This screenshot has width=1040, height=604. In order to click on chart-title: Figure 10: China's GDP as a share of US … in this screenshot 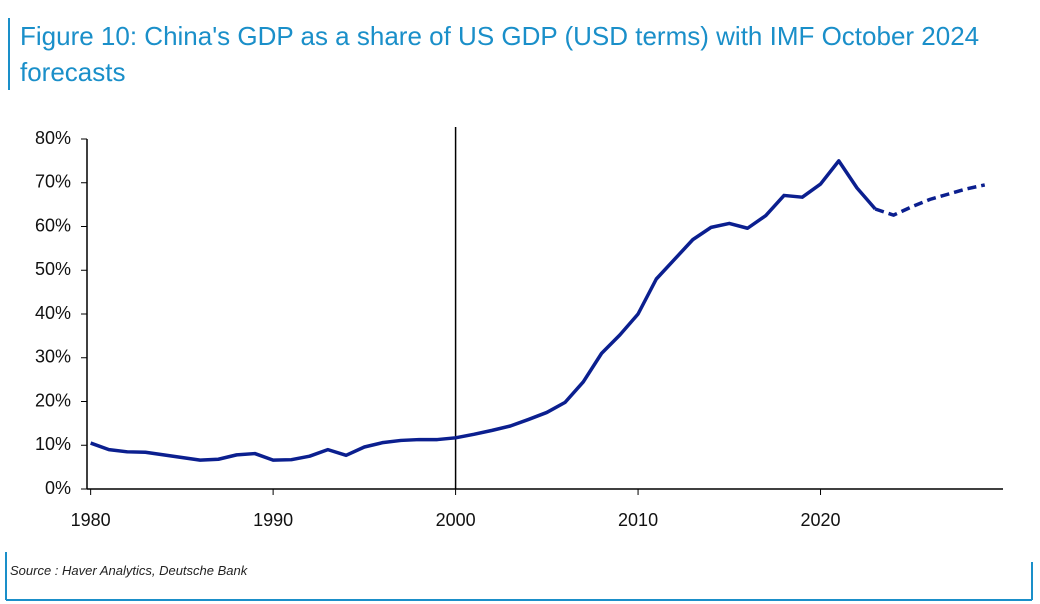, I will do `click(514, 54)`.